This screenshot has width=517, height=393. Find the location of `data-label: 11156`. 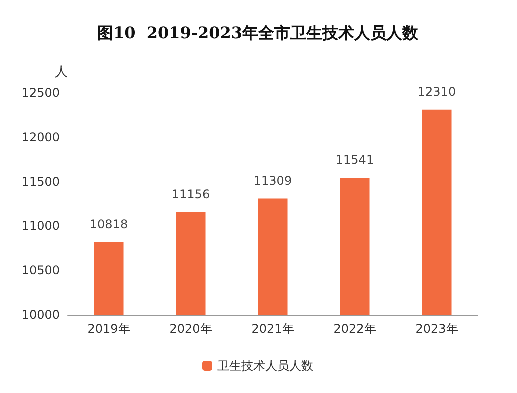

data-label: 11156 is located at coordinates (191, 194).